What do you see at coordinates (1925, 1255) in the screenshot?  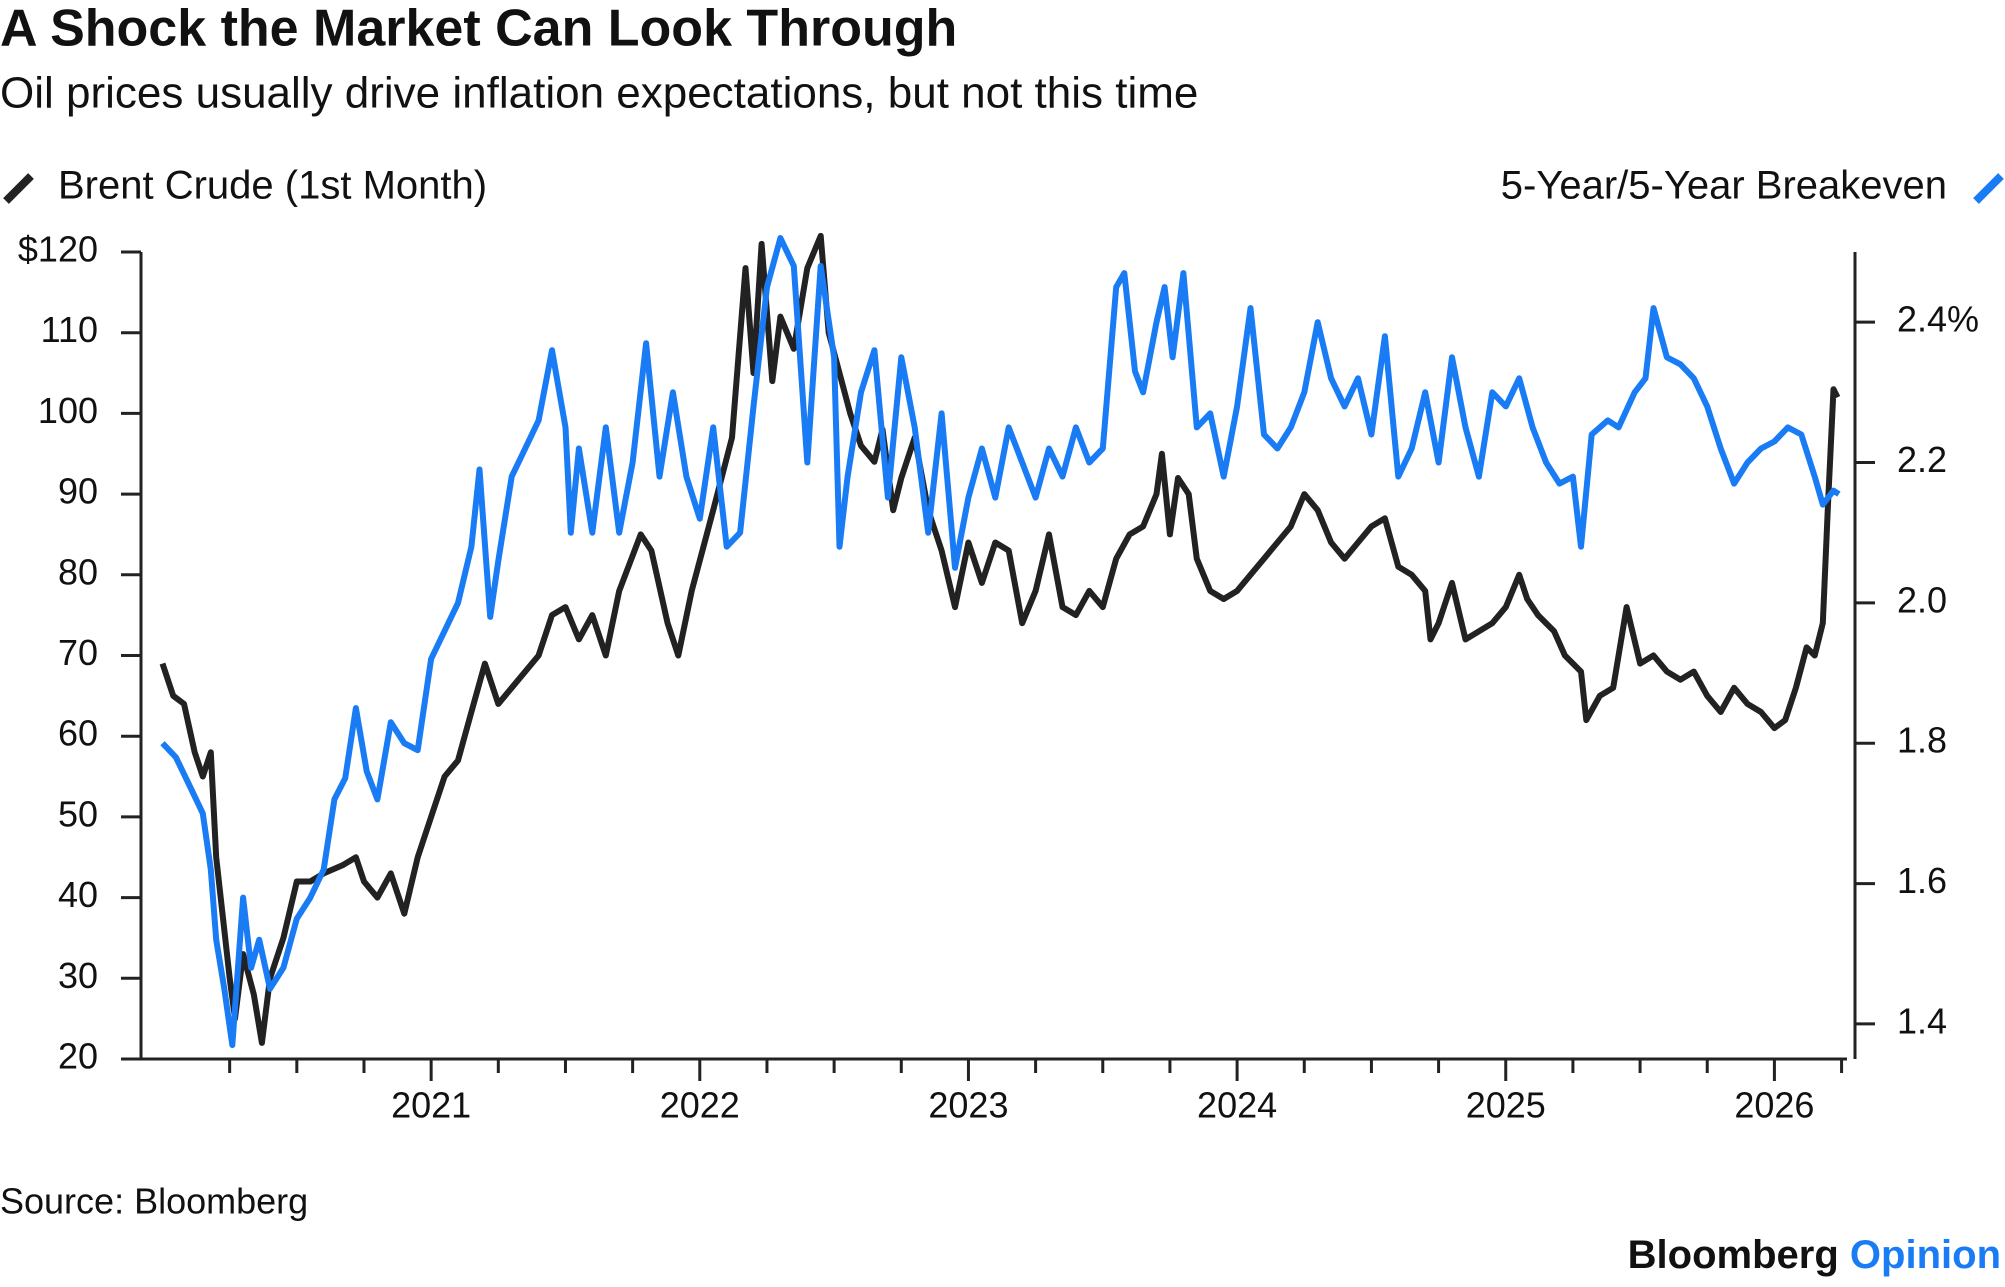 I see `brand-section: Opinion` at bounding box center [1925, 1255].